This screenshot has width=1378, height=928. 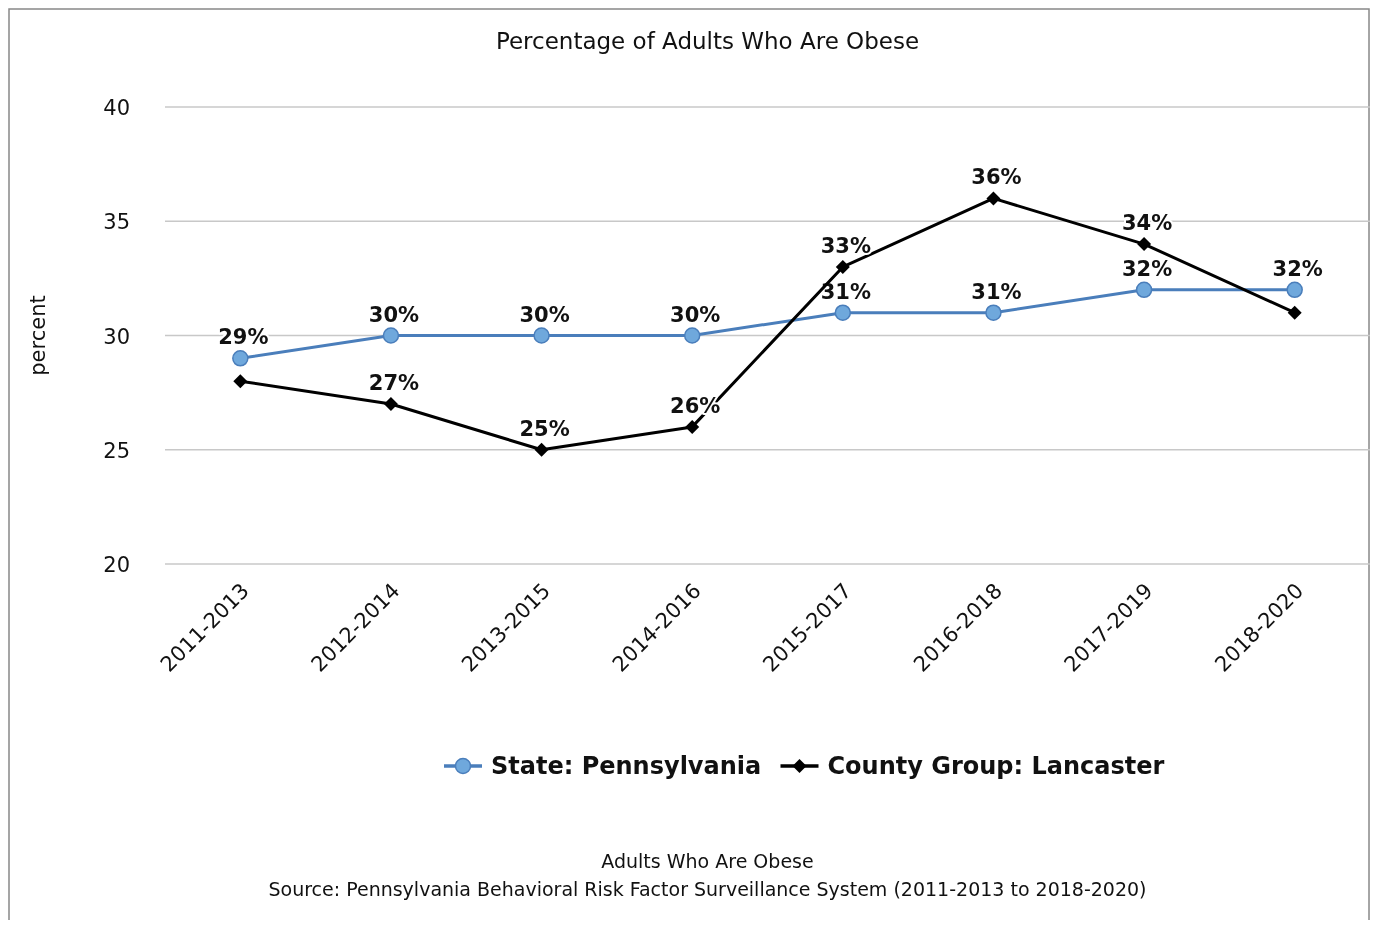 What do you see at coordinates (707, 861) in the screenshot?
I see `text: Adults Who Are Obese` at bounding box center [707, 861].